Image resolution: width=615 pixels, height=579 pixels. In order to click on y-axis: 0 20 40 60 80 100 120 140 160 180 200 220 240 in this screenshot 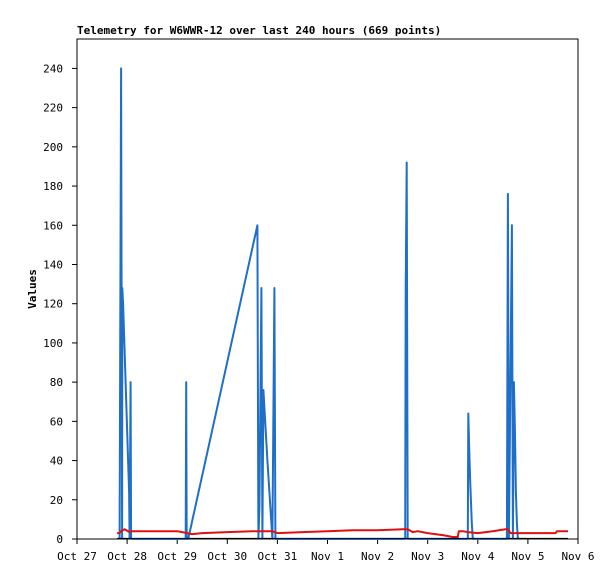, I will do `click(60, 304)`.